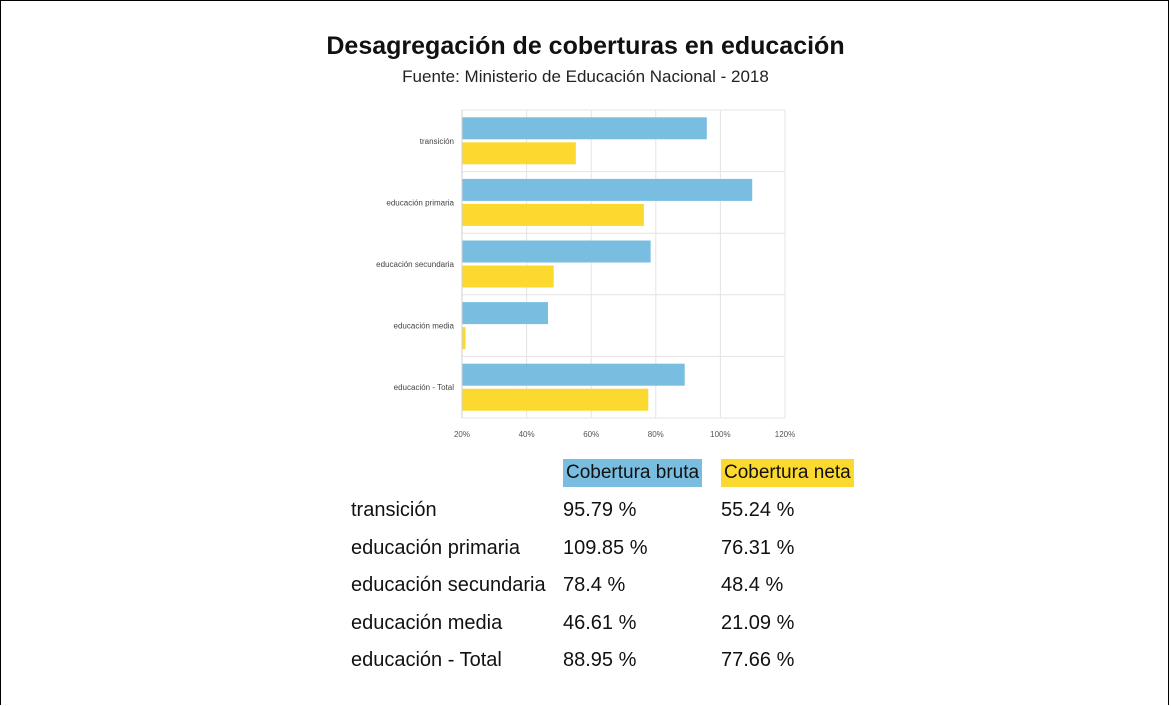  Describe the element at coordinates (600, 622) in the screenshot. I see `row-bruta-value: 46.61 %` at that location.